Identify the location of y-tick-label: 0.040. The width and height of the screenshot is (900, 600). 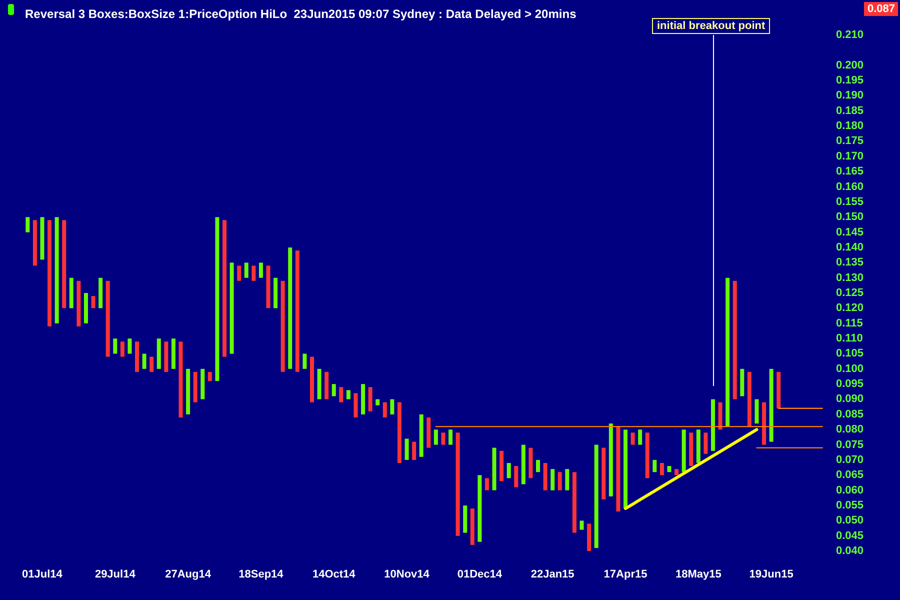
(850, 551).